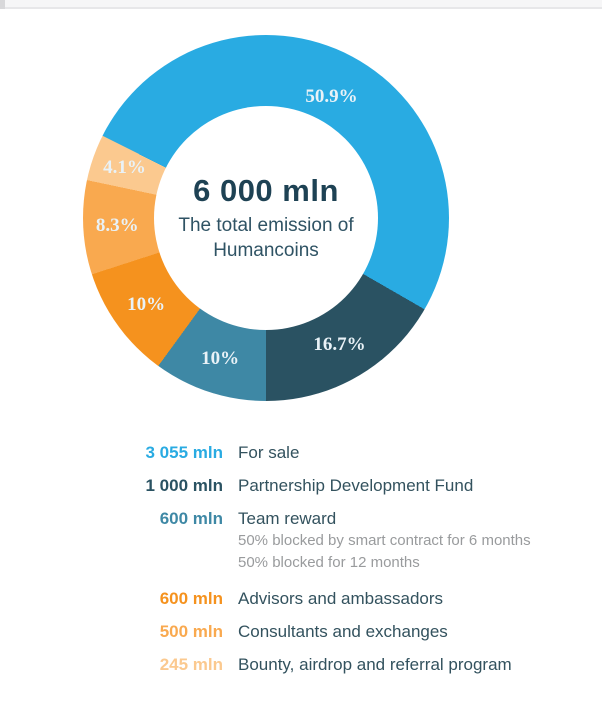  I want to click on legend-value: 500 mln, so click(191, 631).